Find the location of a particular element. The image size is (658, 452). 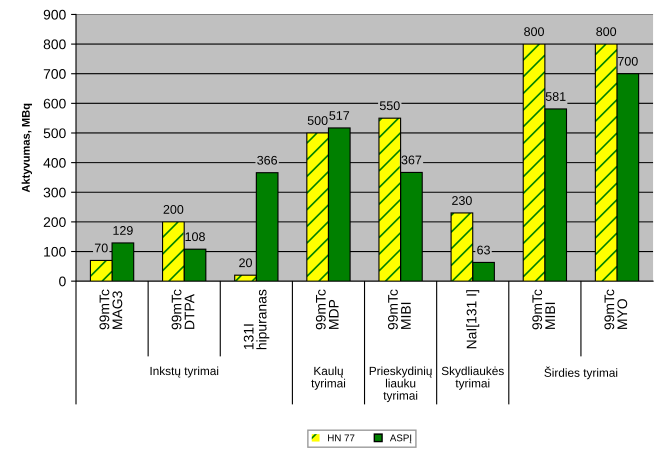

x-tick-label: 99mTc MDP is located at coordinates (327, 310).